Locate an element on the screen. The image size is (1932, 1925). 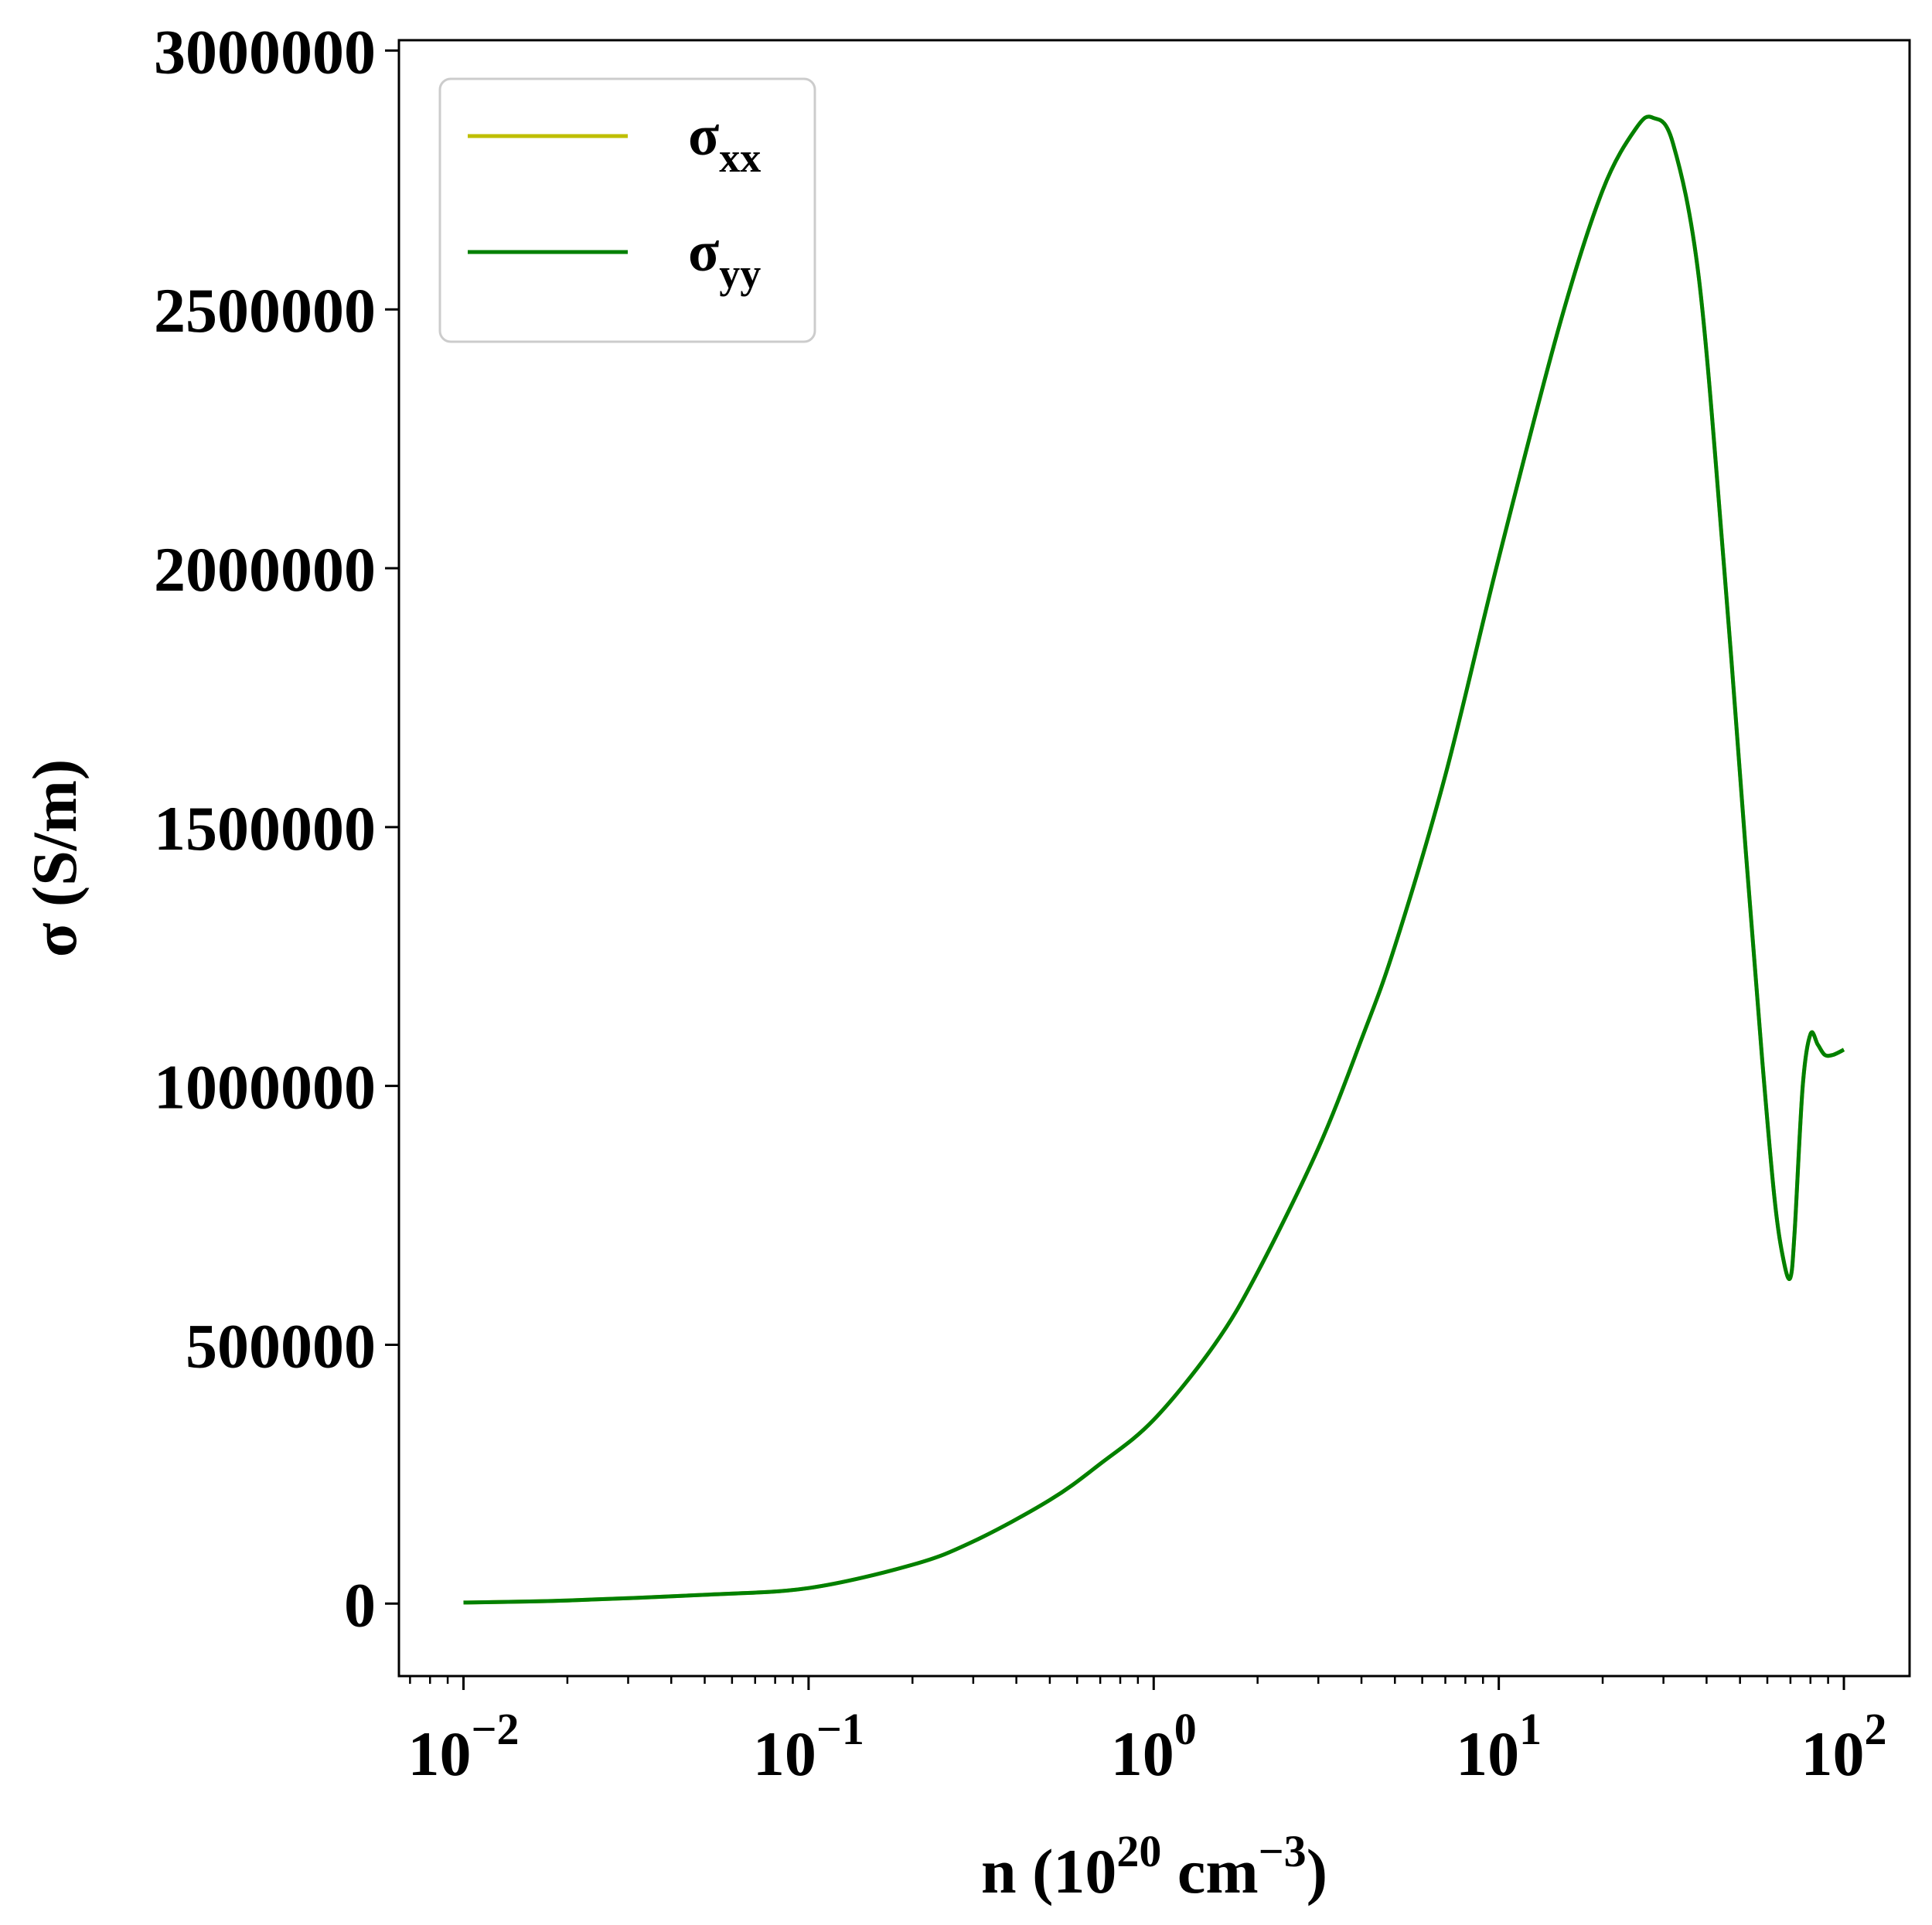
y-tick-label: 0 is located at coordinates (360, 1604).